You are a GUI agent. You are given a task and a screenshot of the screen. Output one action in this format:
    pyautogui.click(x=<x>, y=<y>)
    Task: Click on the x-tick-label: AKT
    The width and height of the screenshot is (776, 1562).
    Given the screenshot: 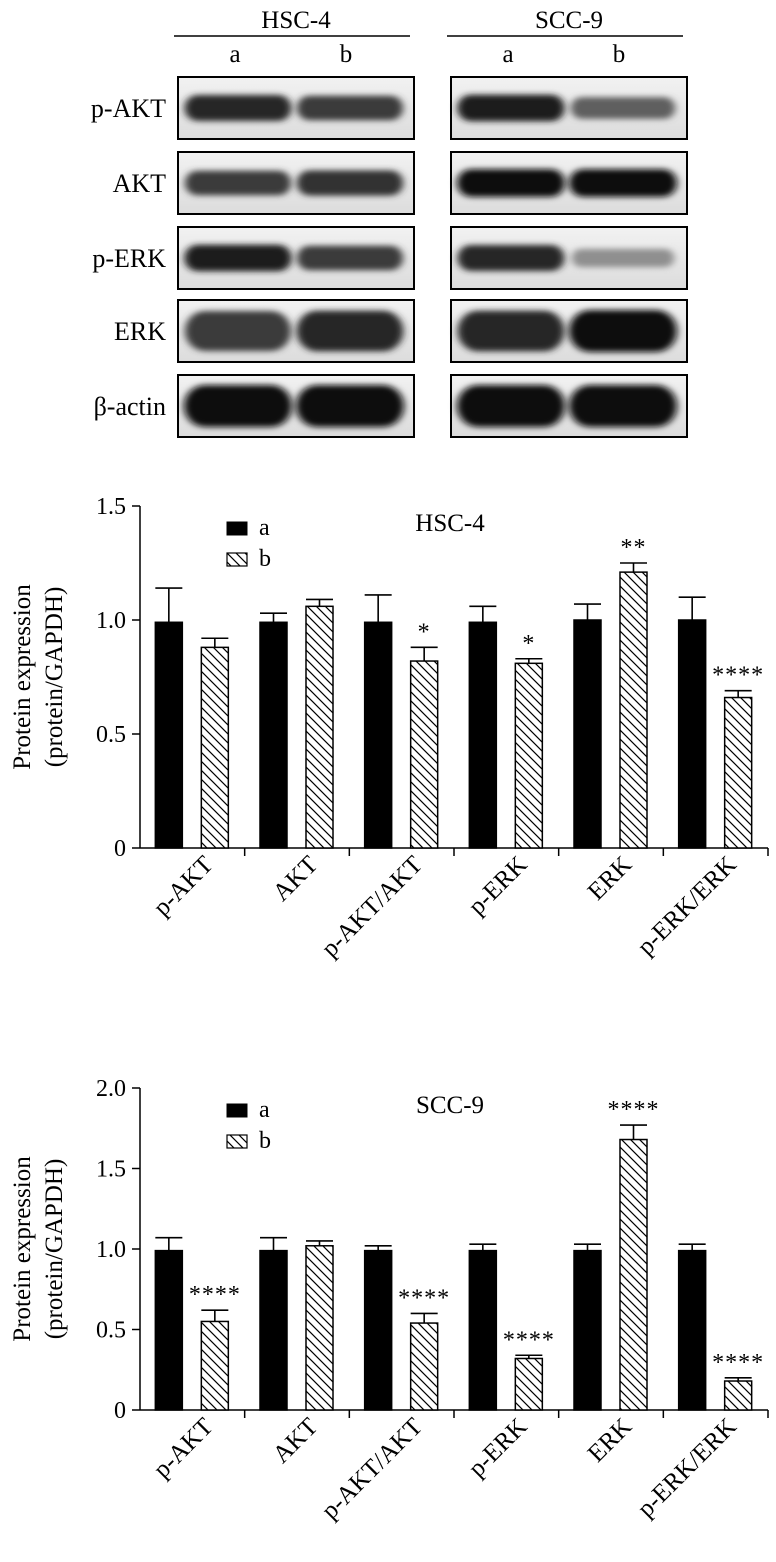 What is the action you would take?
    pyautogui.click(x=295, y=878)
    